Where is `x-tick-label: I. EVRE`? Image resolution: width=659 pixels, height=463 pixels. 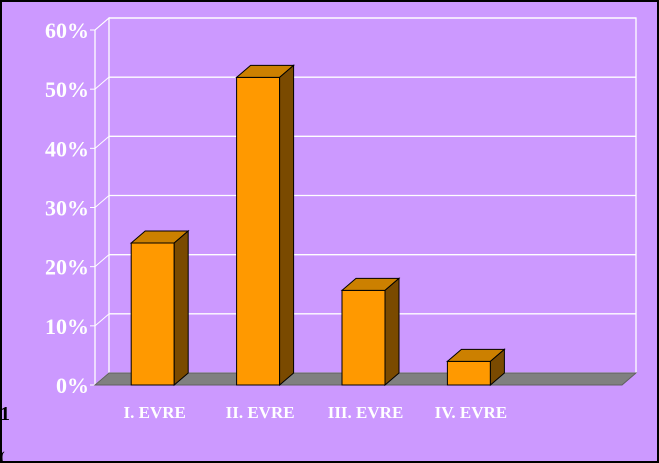 x-tick-label: I. EVRE is located at coordinates (155, 412).